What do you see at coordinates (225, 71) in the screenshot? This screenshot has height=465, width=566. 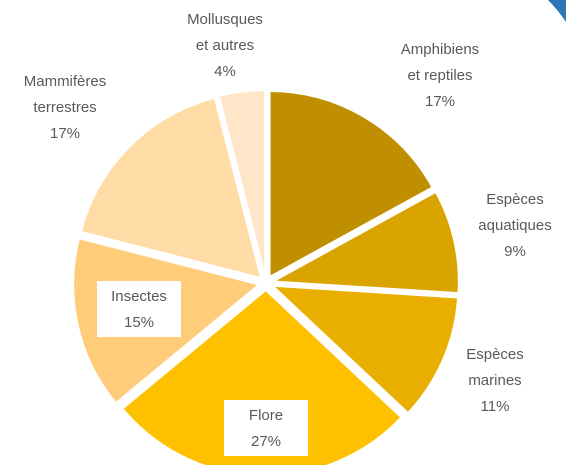 I see `value-label: 4%` at bounding box center [225, 71].